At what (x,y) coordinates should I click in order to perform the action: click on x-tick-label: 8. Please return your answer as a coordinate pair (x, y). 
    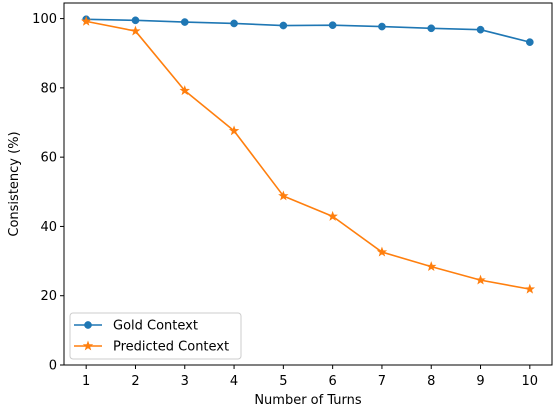
    Looking at the image, I should click on (431, 381).